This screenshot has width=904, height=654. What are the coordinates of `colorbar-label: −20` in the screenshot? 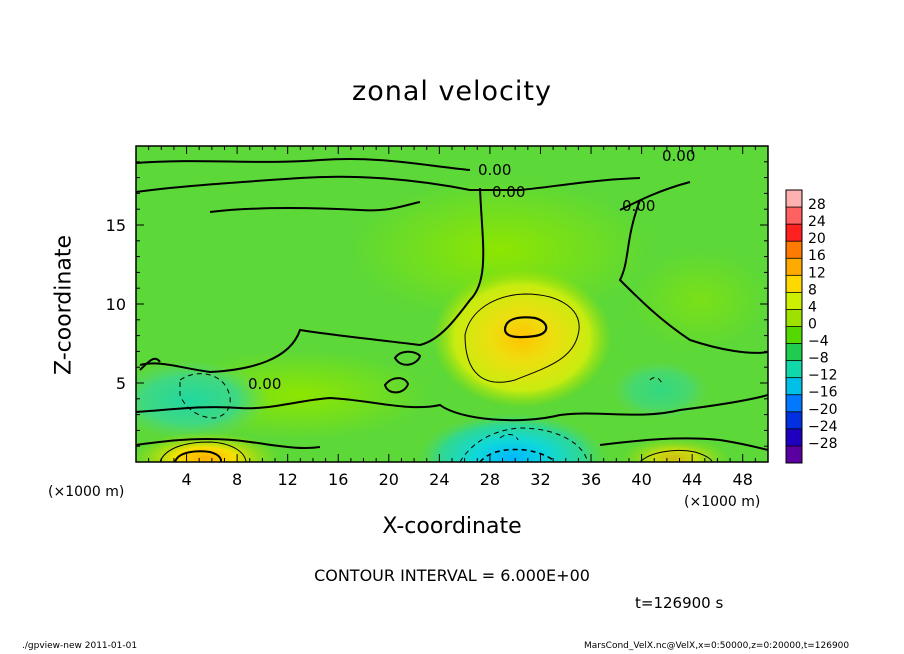 It's located at (823, 410).